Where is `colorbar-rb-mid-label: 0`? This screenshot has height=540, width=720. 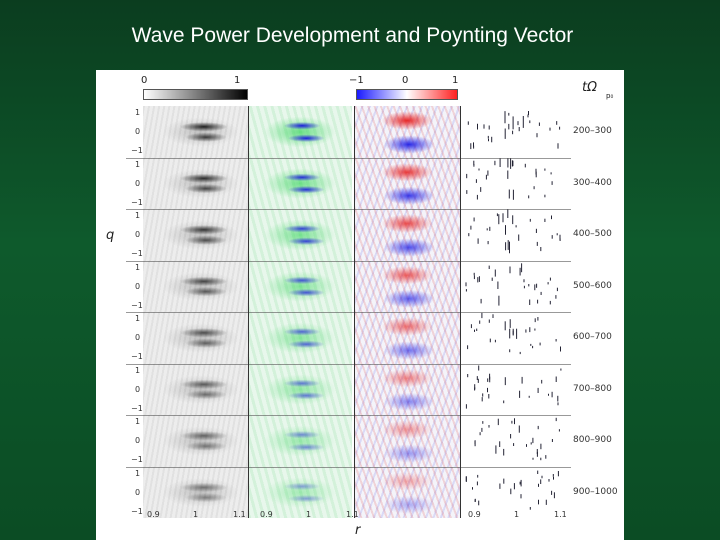 colorbar-rb-mid-label: 0 is located at coordinates (405, 80).